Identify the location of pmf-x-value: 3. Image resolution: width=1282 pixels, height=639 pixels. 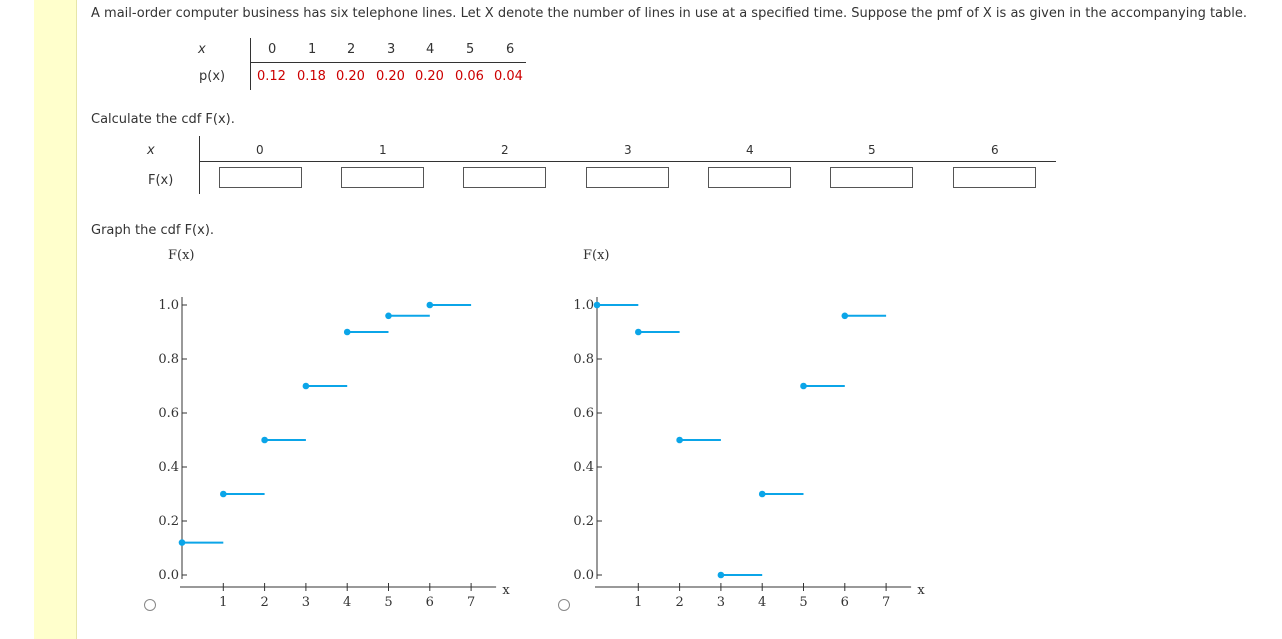
(391, 49).